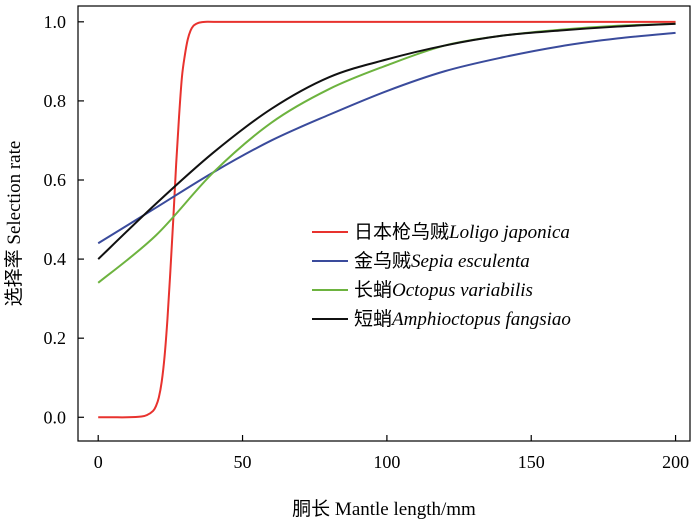  I want to click on legend-label: 金乌贼Sepia esculenta, so click(442, 261).